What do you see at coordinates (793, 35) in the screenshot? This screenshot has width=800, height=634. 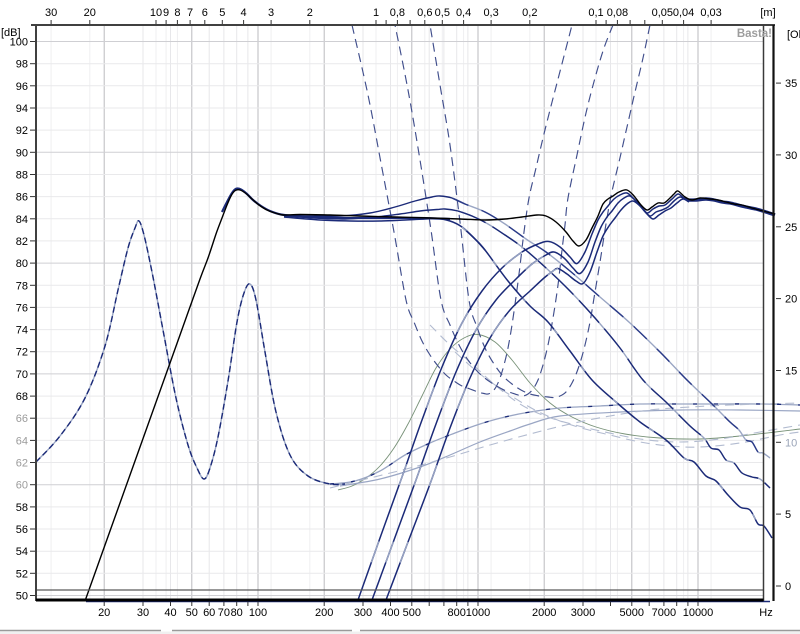 I see `svg-text: [Ohm]` at bounding box center [793, 35].